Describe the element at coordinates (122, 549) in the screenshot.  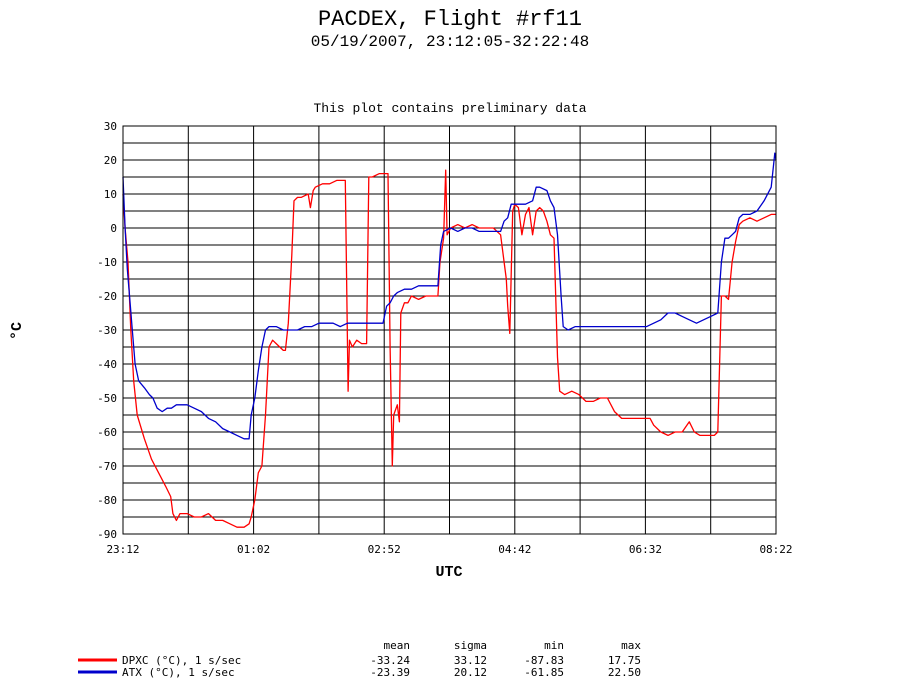
I see `x-tick-label: 23:12` at that location.